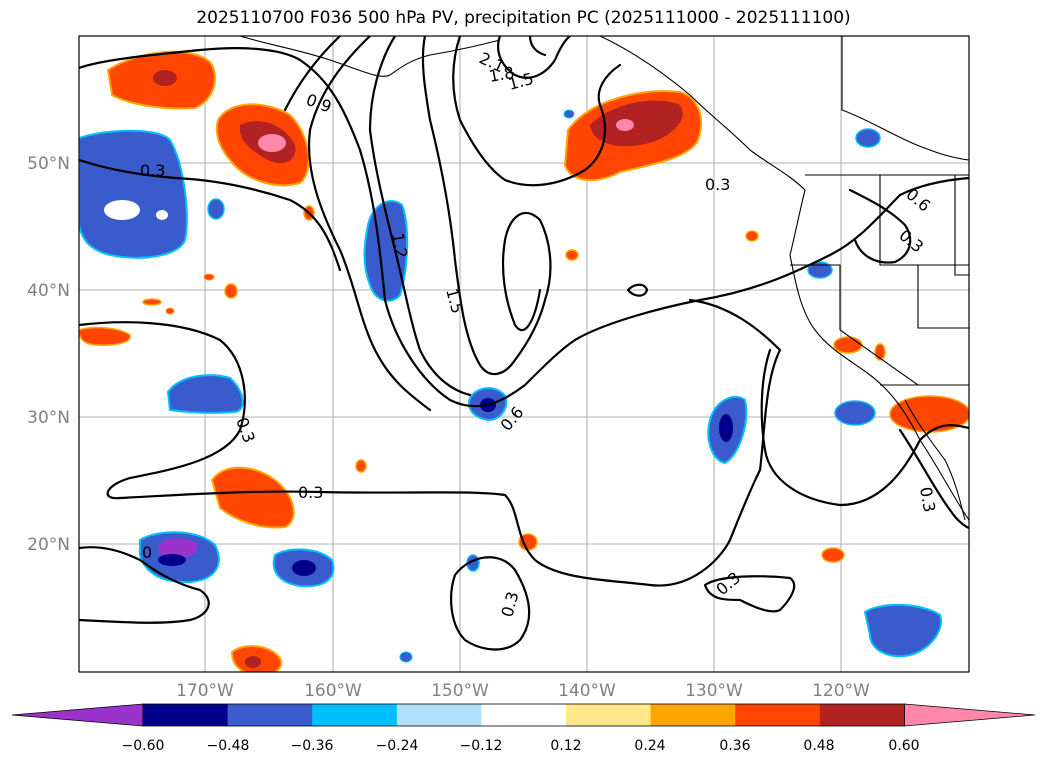 Image resolution: width=1047 pixels, height=765 pixels. What do you see at coordinates (48, 545) in the screenshot?
I see `lat-label: 20°N` at bounding box center [48, 545].